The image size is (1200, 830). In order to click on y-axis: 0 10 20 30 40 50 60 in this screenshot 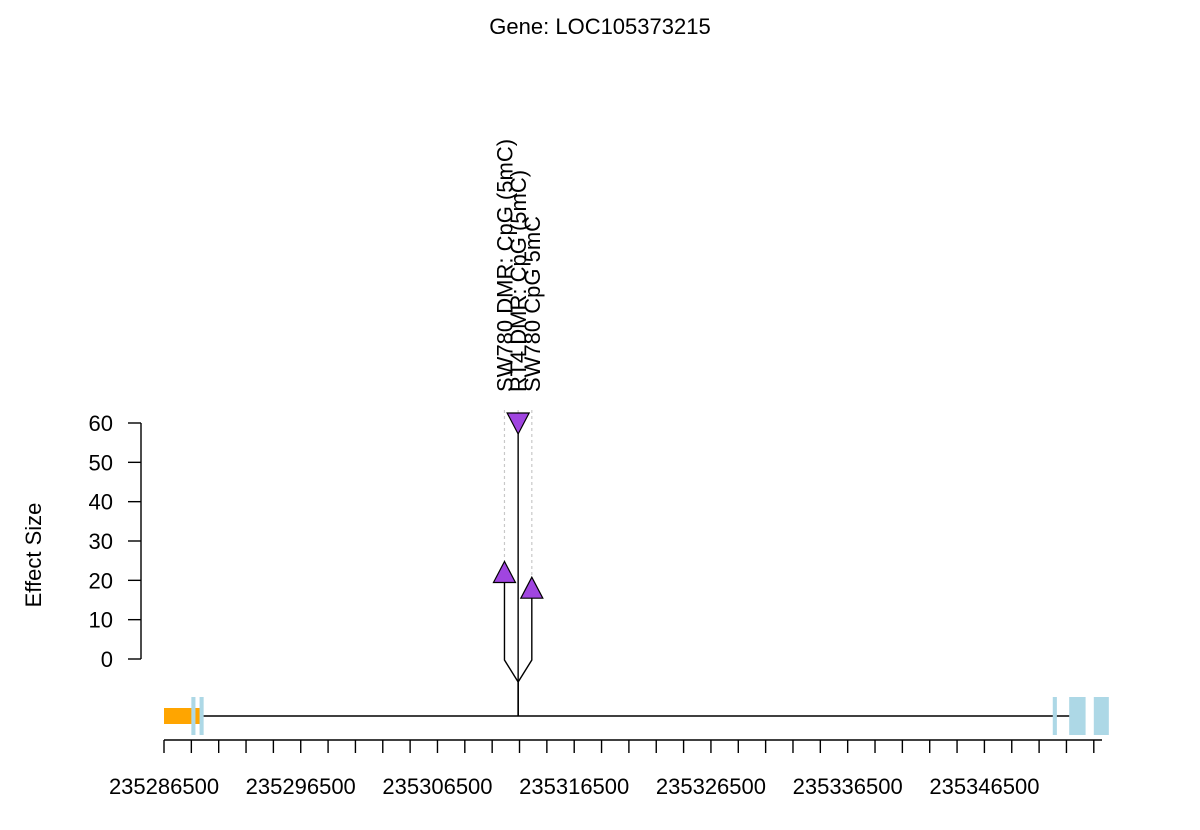, I will do `click(115, 541)`.